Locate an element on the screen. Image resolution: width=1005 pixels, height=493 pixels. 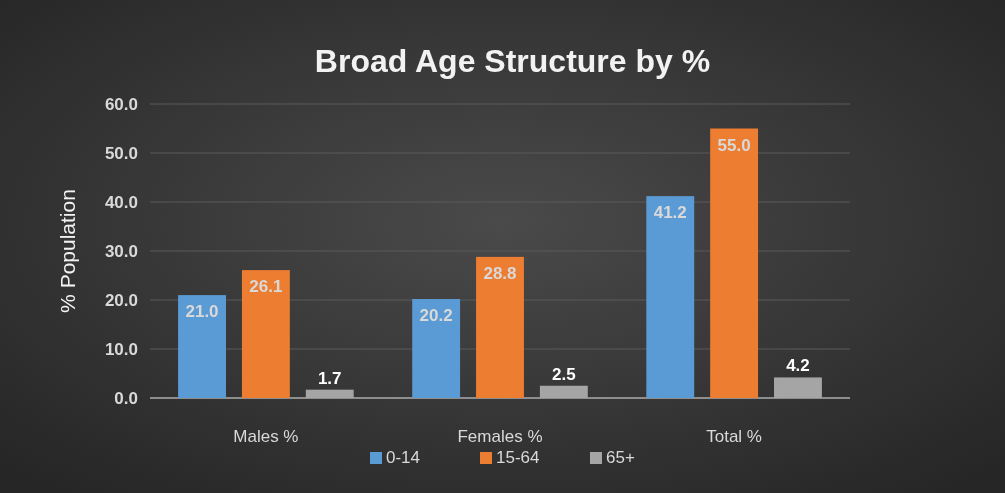
x-tick-label: Females % is located at coordinates (500, 436).